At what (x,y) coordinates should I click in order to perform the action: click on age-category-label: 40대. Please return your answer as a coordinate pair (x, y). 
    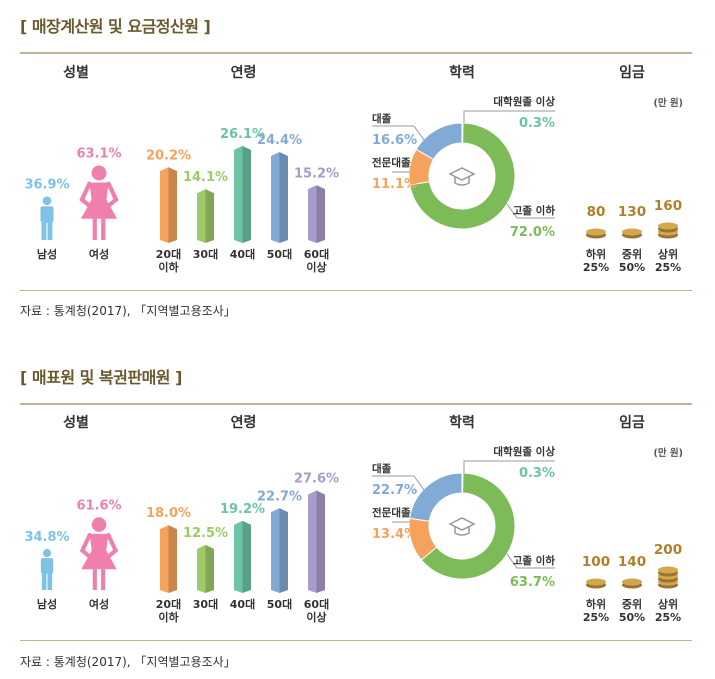
    Looking at the image, I should click on (242, 254).